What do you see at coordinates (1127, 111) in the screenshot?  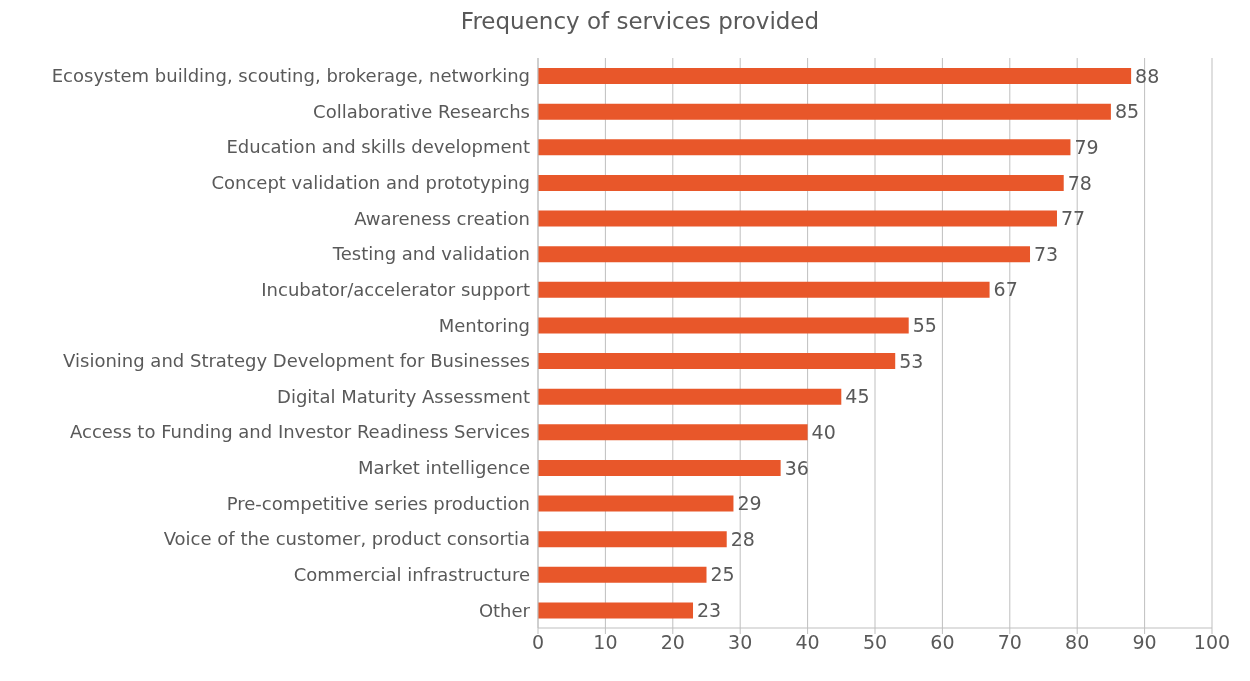 I see `data-label: 85` at bounding box center [1127, 111].